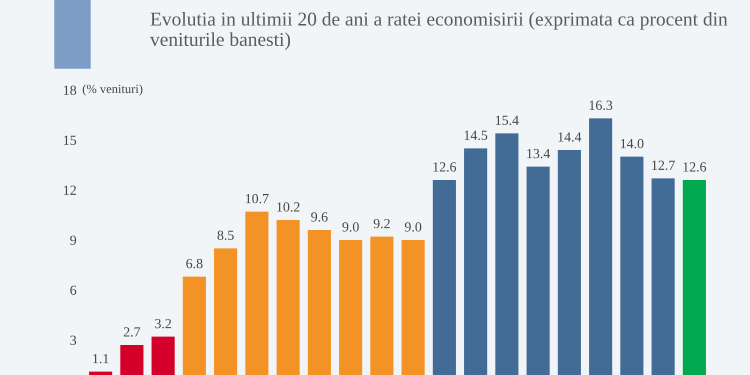  What do you see at coordinates (194, 263) in the screenshot?
I see `data-label: 6.8` at bounding box center [194, 263].